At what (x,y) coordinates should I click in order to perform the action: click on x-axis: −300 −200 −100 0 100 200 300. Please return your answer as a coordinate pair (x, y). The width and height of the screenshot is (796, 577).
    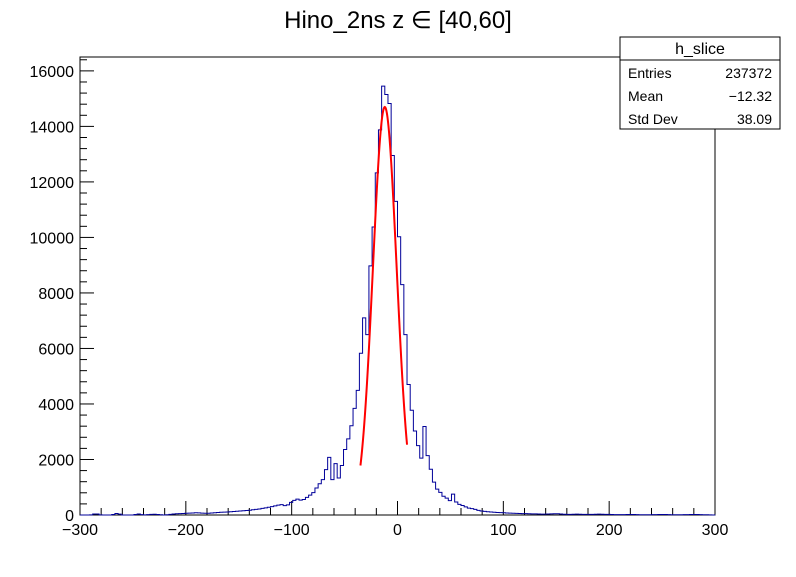
    Looking at the image, I should click on (395, 520).